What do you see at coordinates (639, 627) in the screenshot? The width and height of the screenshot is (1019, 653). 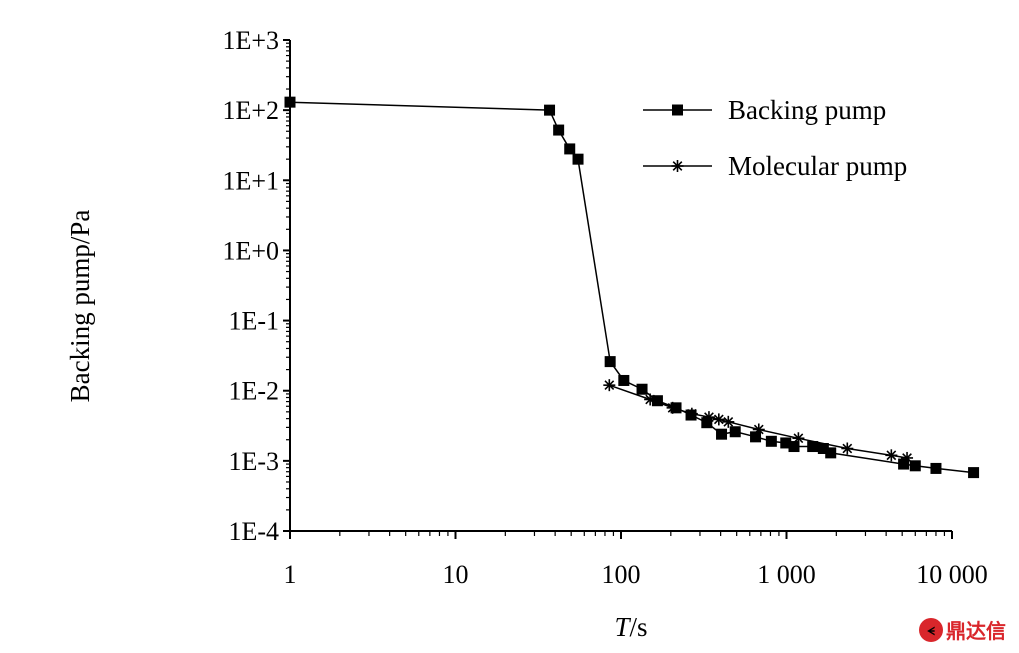 I see `x-axis-title-unit: /s` at bounding box center [639, 627].